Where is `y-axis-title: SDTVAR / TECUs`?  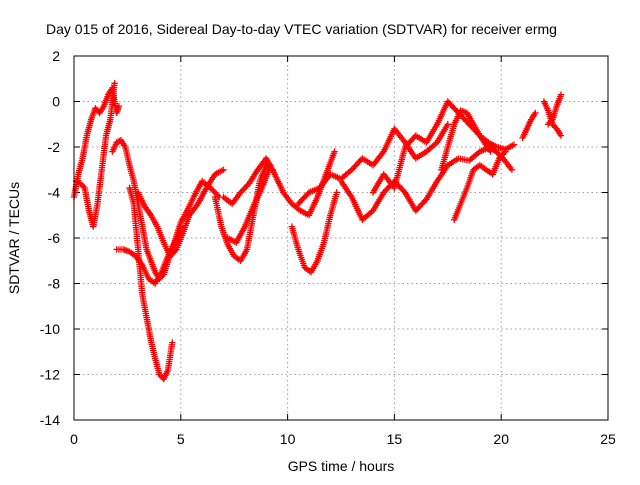
y-axis-title: SDTVAR / TECUs is located at coordinates (14, 238).